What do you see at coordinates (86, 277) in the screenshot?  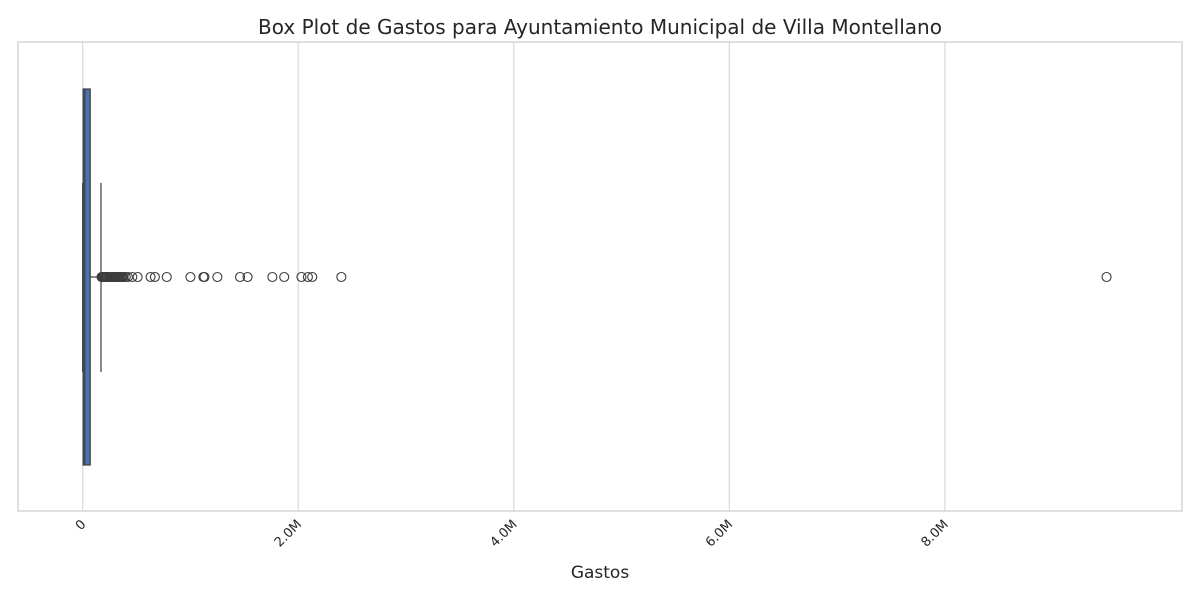 I see `iqr-box` at bounding box center [86, 277].